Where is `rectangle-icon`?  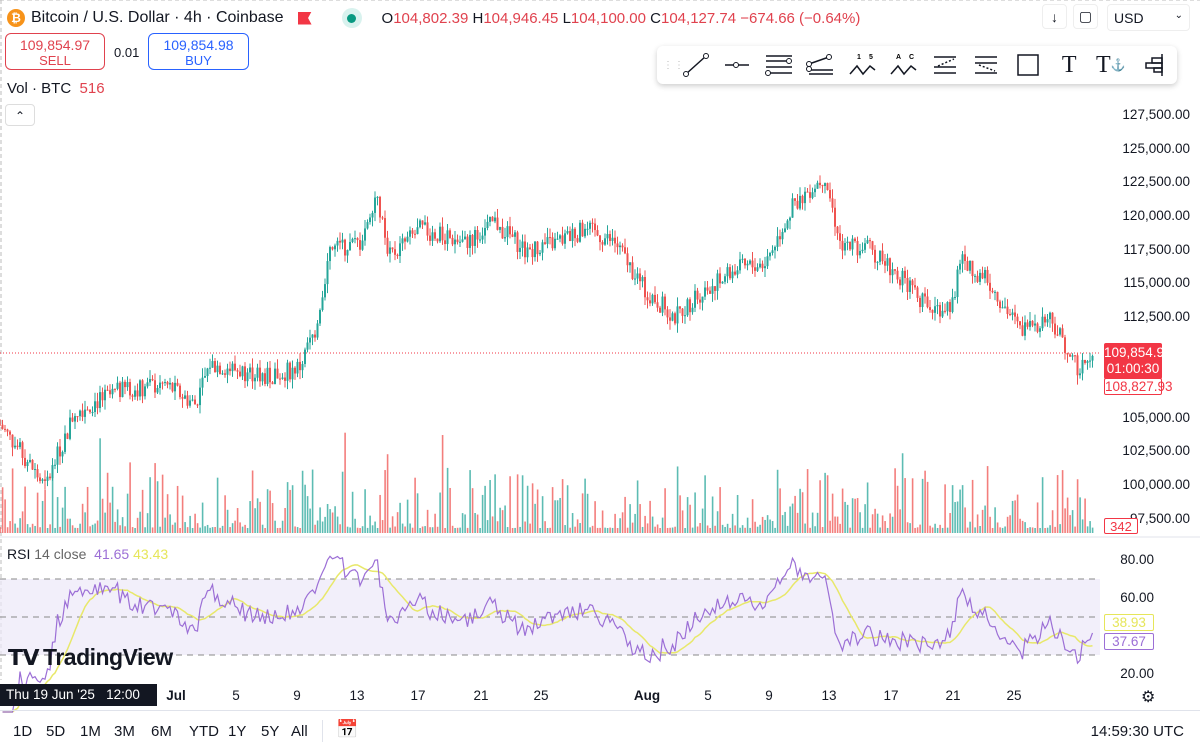
rectangle-icon is located at coordinates (1028, 65).